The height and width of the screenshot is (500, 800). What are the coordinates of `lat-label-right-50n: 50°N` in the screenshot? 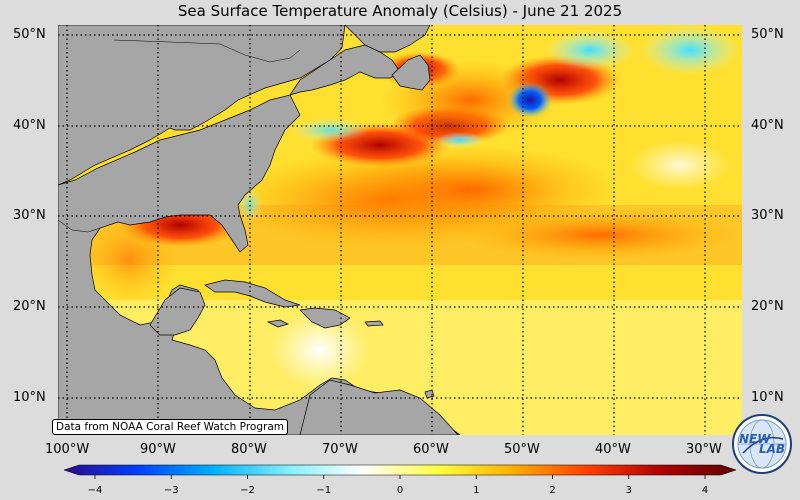 It's located at (767, 34).